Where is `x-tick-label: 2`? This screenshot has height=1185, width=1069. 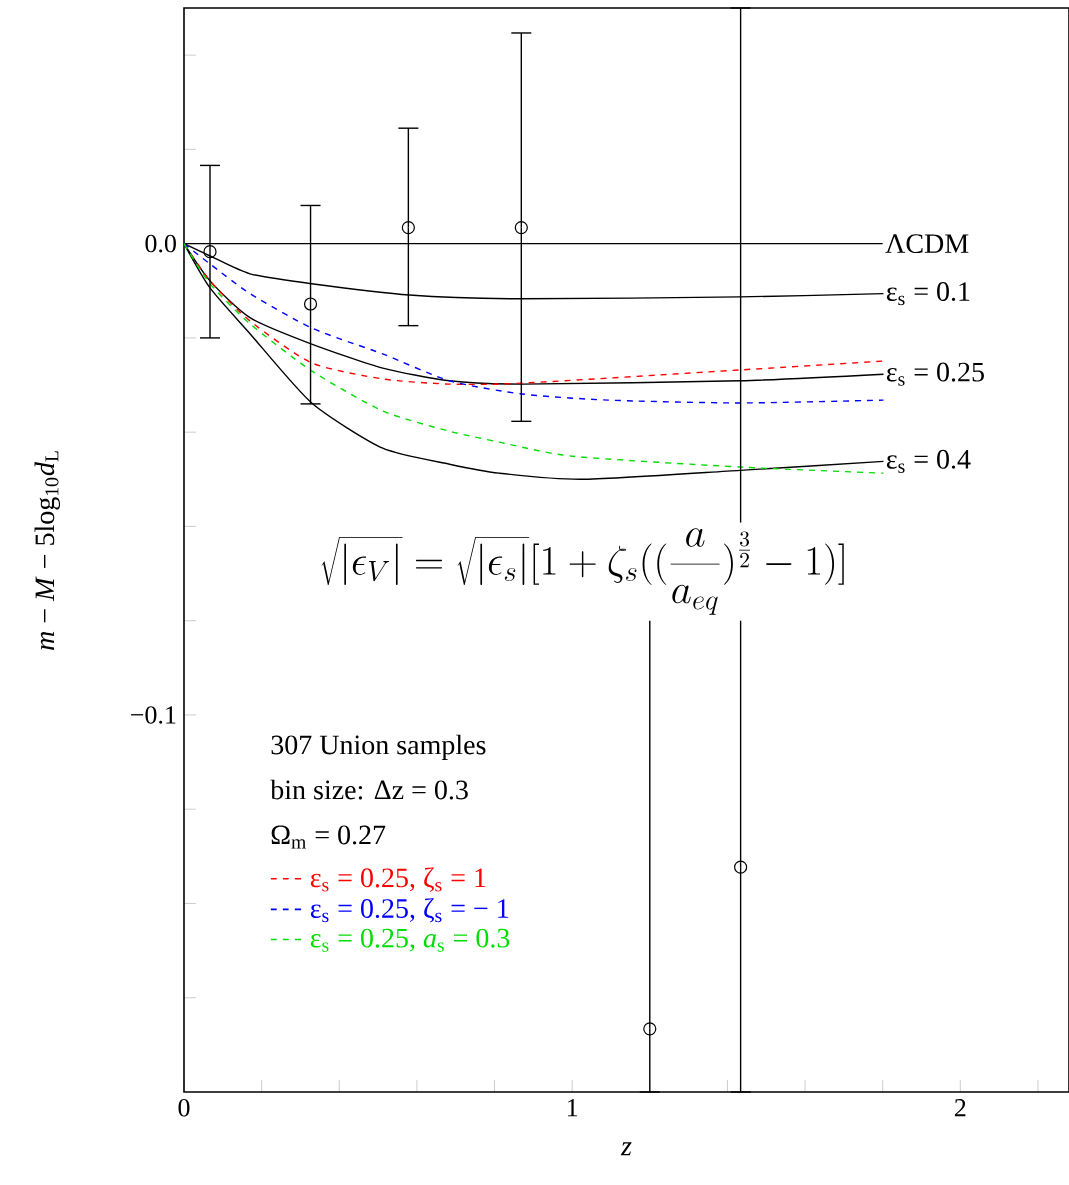
x-tick-label: 2 is located at coordinates (960, 1108).